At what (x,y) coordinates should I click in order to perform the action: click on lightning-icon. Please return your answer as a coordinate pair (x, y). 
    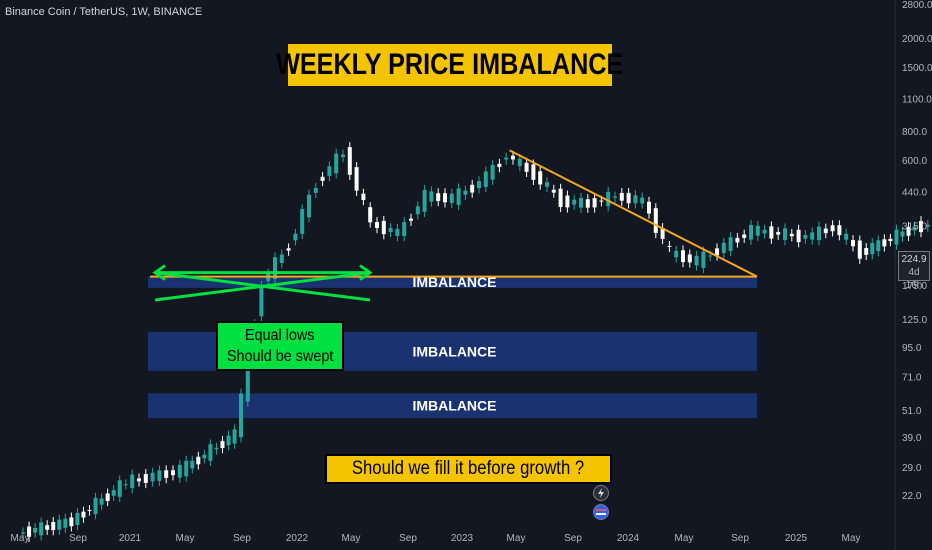
    Looking at the image, I should click on (601, 493).